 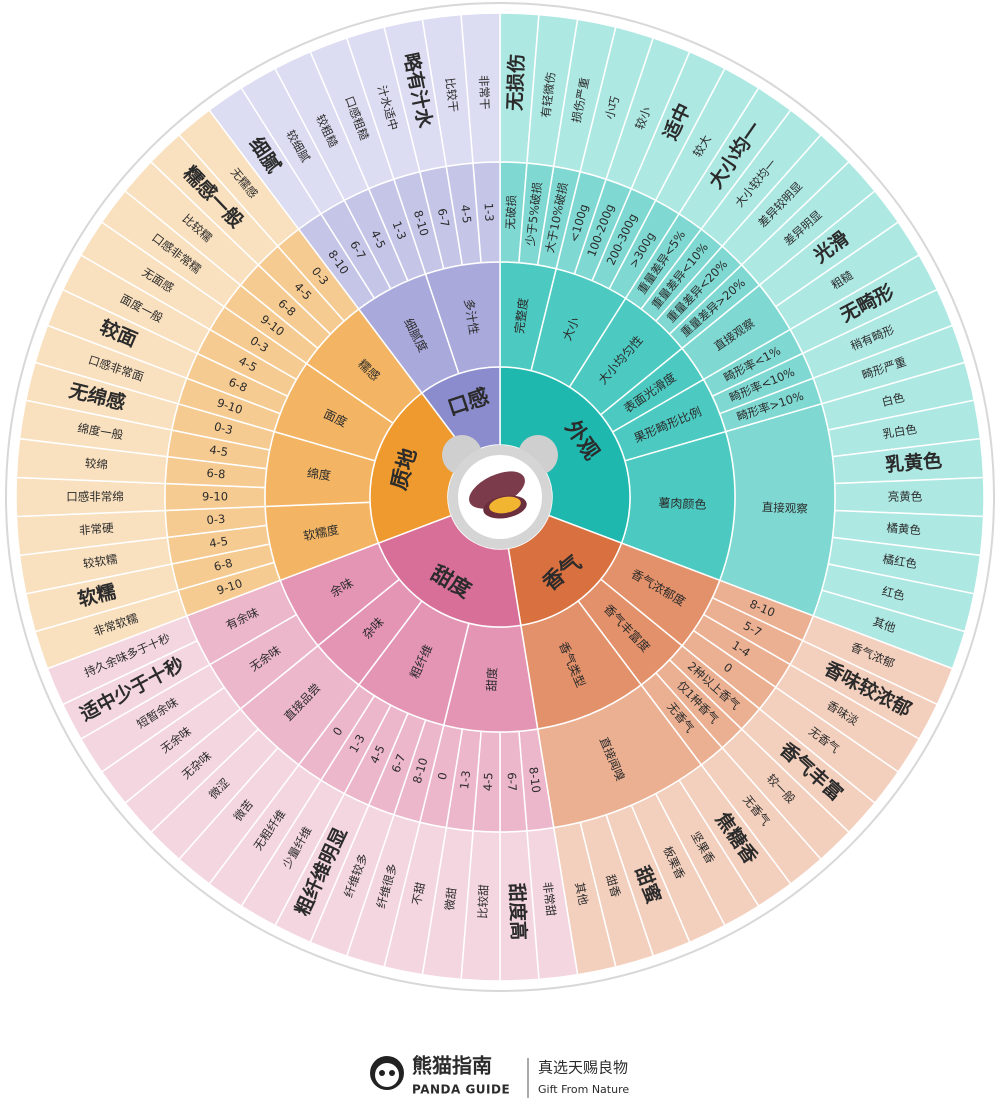 What do you see at coordinates (515, 82) in the screenshot?
I see `descriptor-label: 无损伤` at bounding box center [515, 82].